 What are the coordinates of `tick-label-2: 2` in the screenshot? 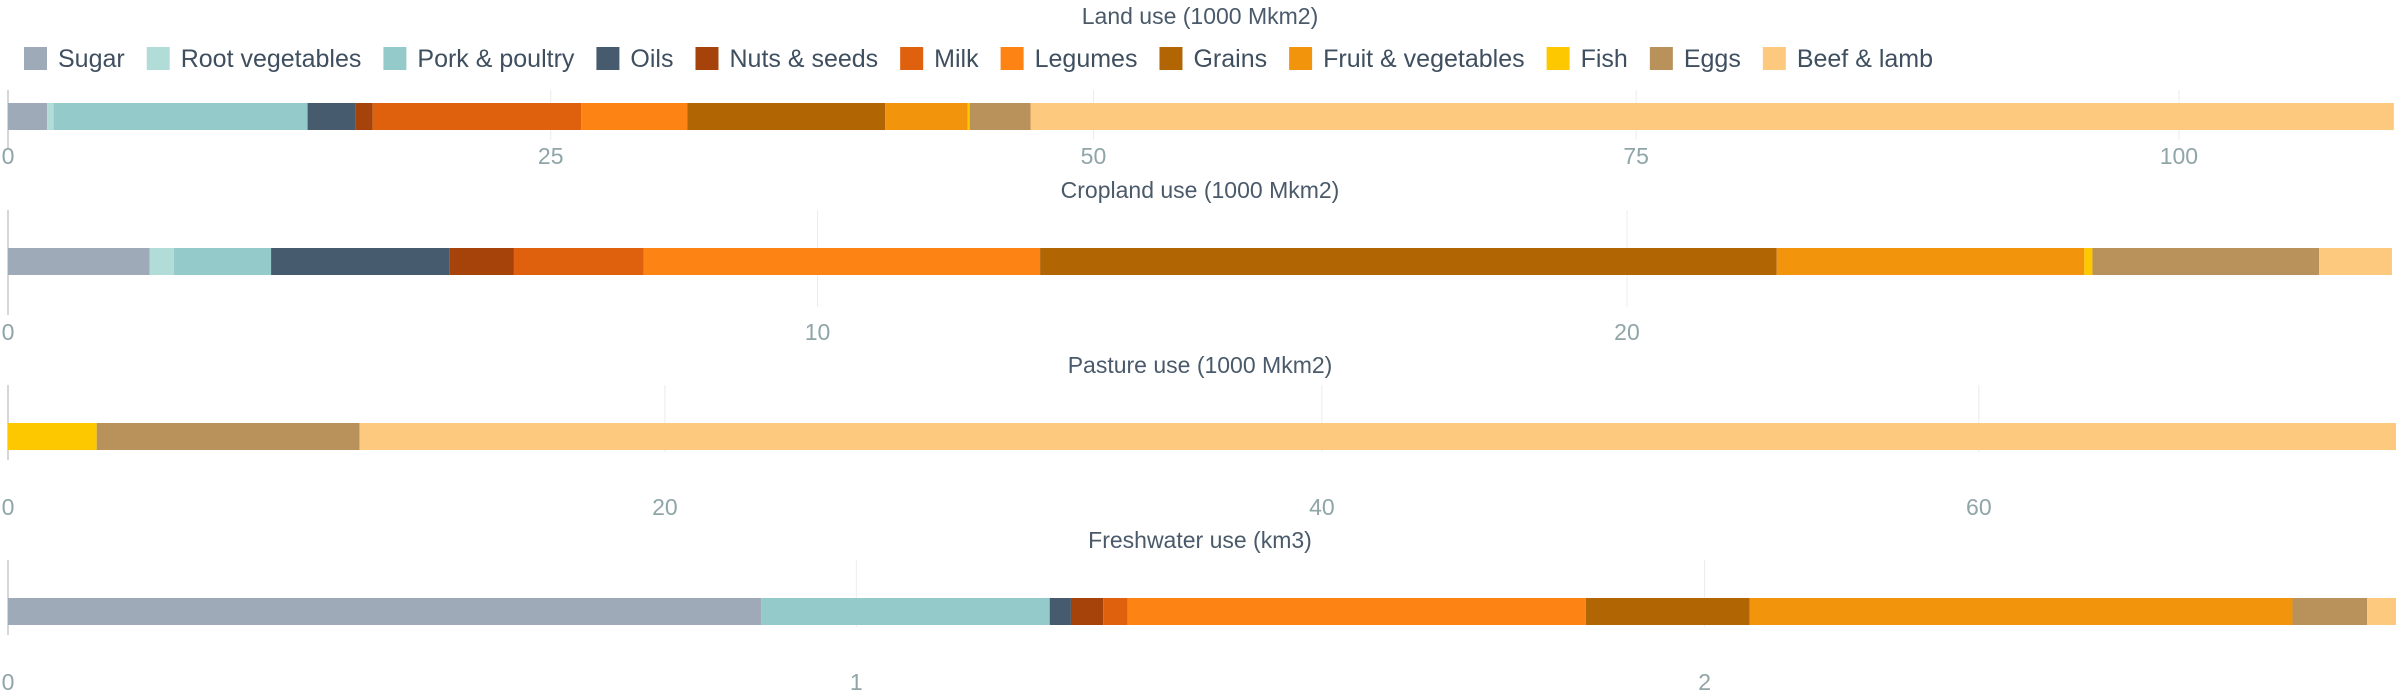 It's located at (1704, 682).